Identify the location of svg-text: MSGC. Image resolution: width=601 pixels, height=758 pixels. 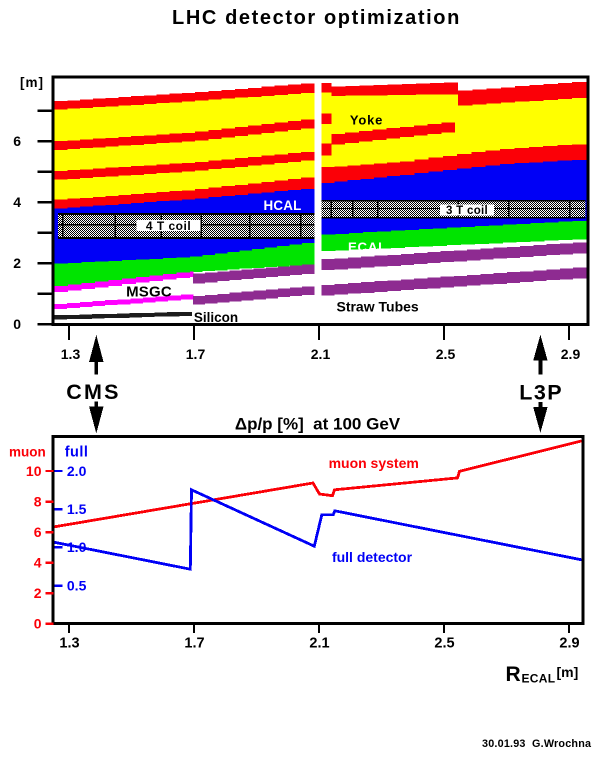
(149, 292).